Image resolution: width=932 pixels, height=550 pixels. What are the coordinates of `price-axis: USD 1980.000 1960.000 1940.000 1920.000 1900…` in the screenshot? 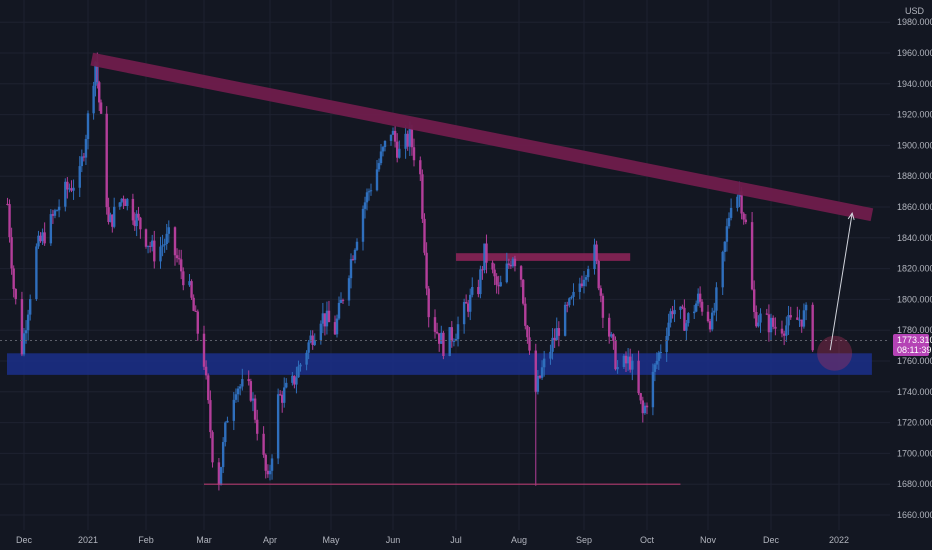 It's located at (914, 263).